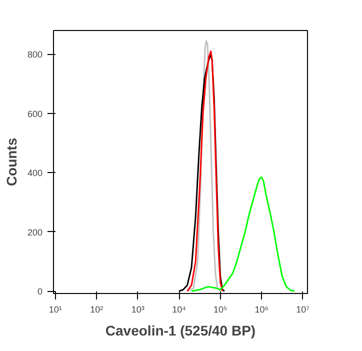  Describe the element at coordinates (40, 291) in the screenshot. I see `y-tick-label: 0` at that location.